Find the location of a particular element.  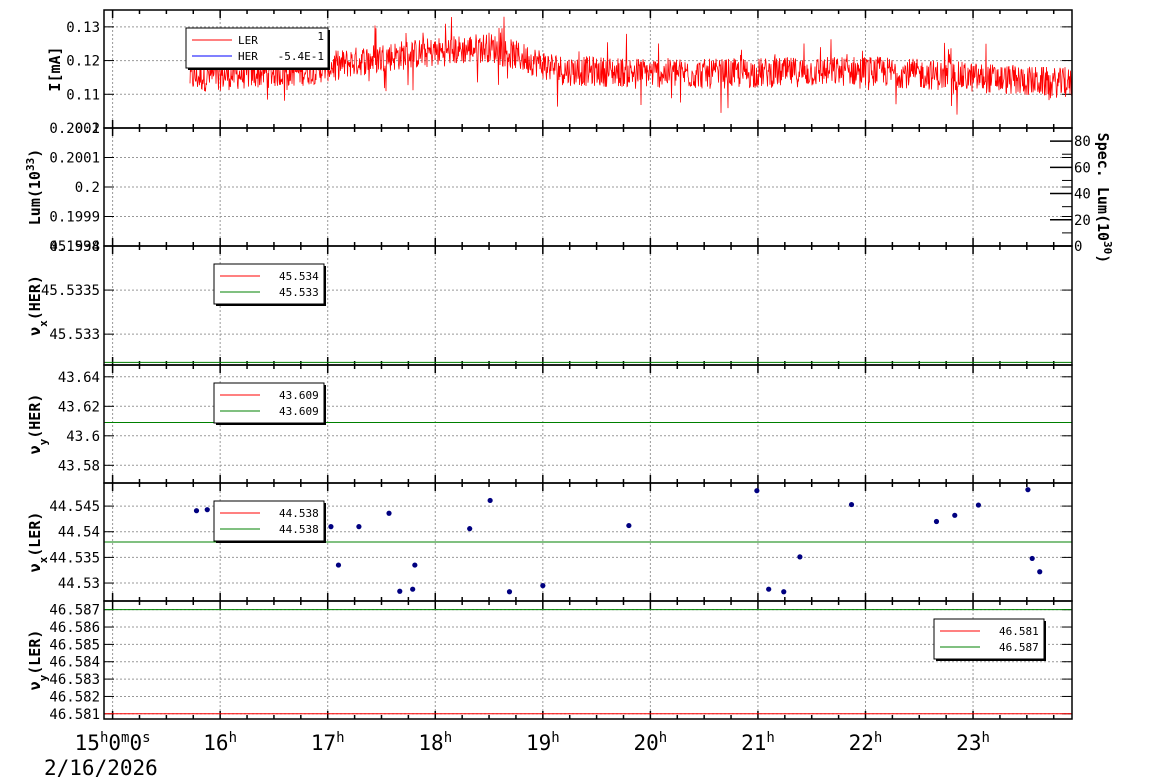

x-axis-date: 2/16/2026 is located at coordinates (101, 768).